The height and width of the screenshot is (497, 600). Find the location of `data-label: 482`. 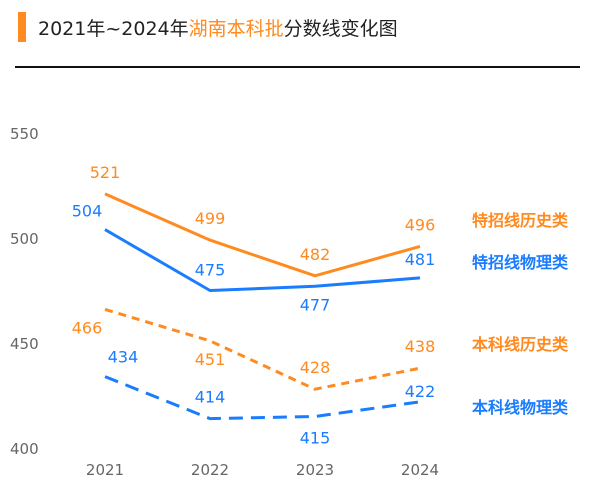

data-label: 482 is located at coordinates (315, 254).